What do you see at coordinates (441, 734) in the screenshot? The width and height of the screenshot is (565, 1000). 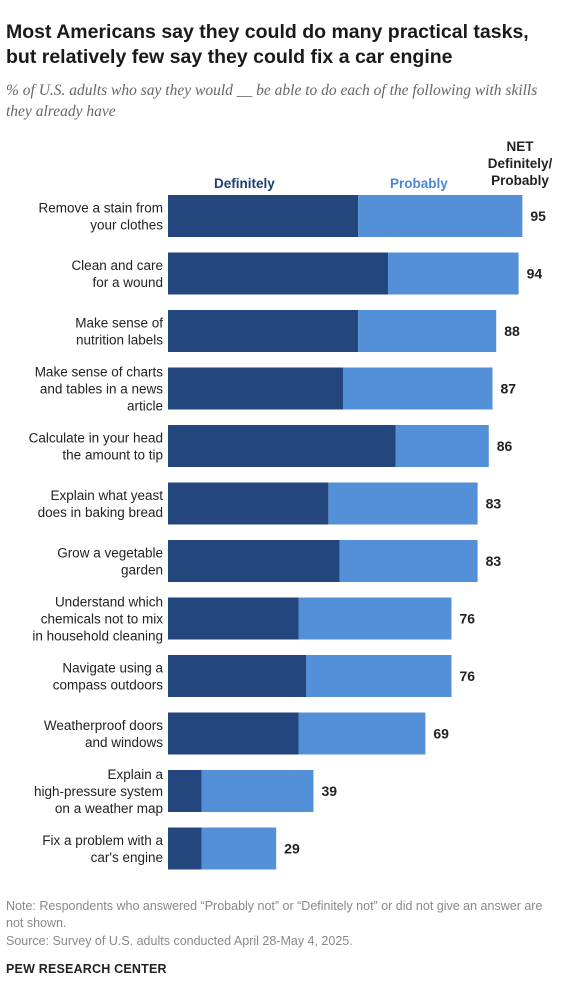 I see `net-value-9: 69` at bounding box center [441, 734].